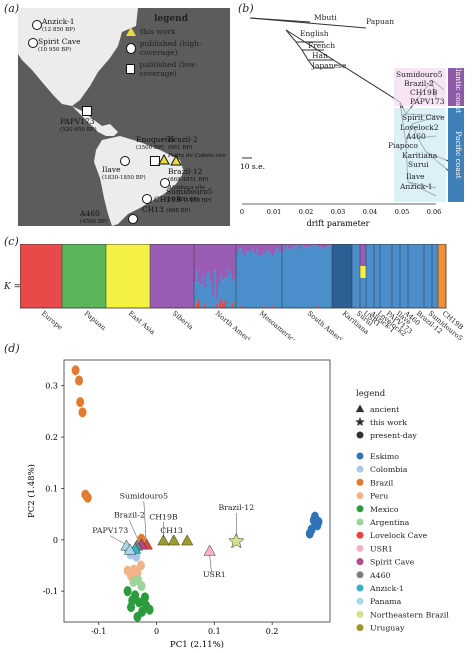 The height and width of the screenshot is (653, 474). I want to click on leaf-label: Ilave, so click(415, 176).